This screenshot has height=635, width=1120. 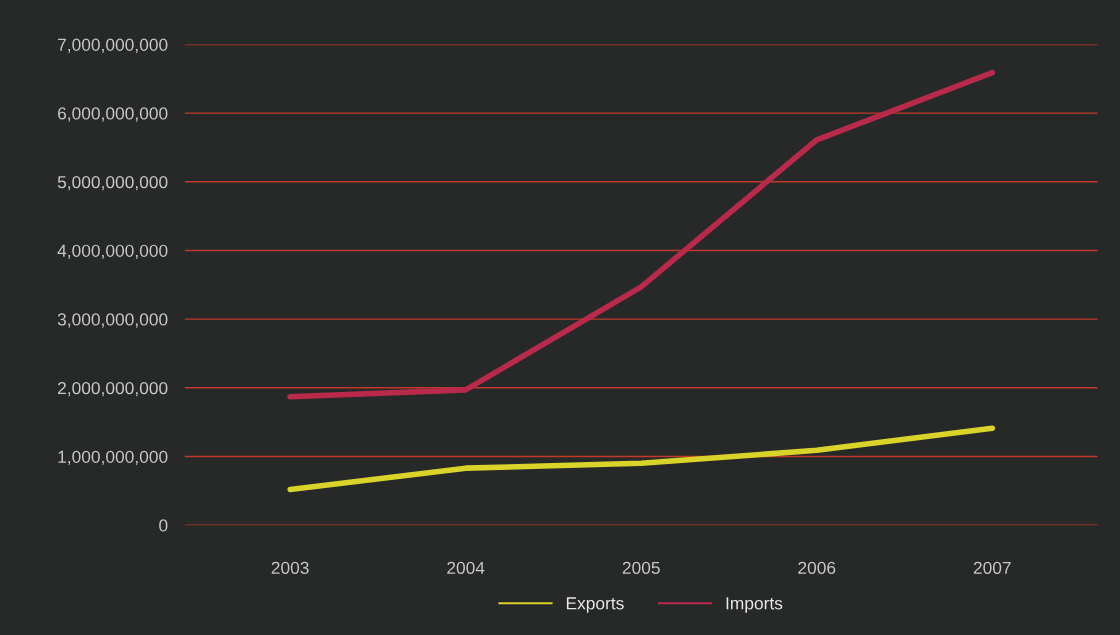 I want to click on y-tick-label: 7,000,000,000, so click(x=113, y=45).